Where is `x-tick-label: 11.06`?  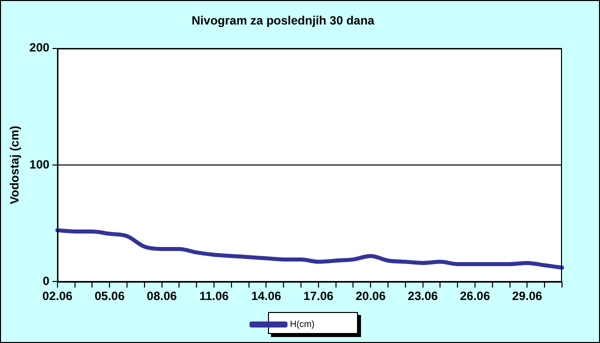 x-tick-label: 11.06 is located at coordinates (214, 296).